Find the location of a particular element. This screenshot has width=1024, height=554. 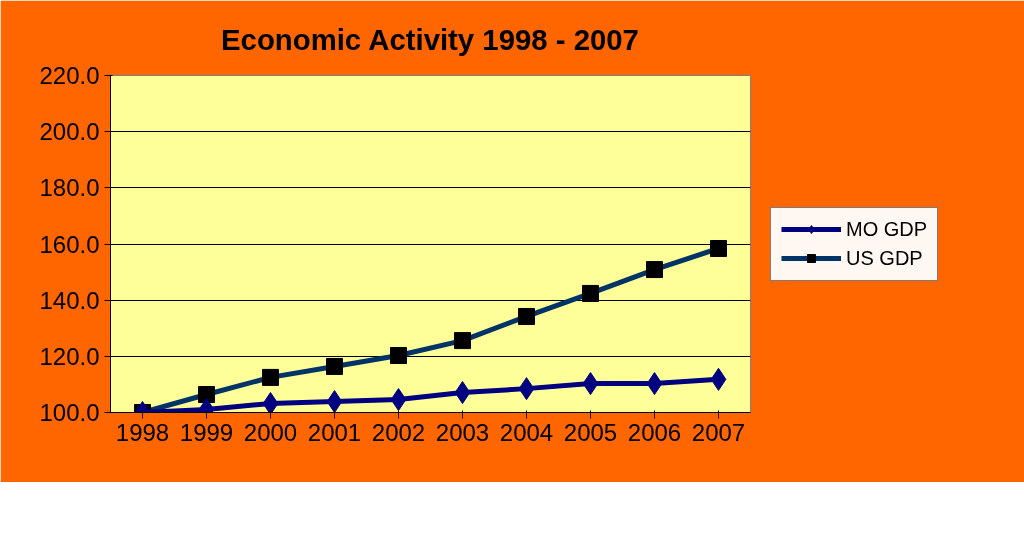

x-tick-label: 2006 is located at coordinates (654, 432).